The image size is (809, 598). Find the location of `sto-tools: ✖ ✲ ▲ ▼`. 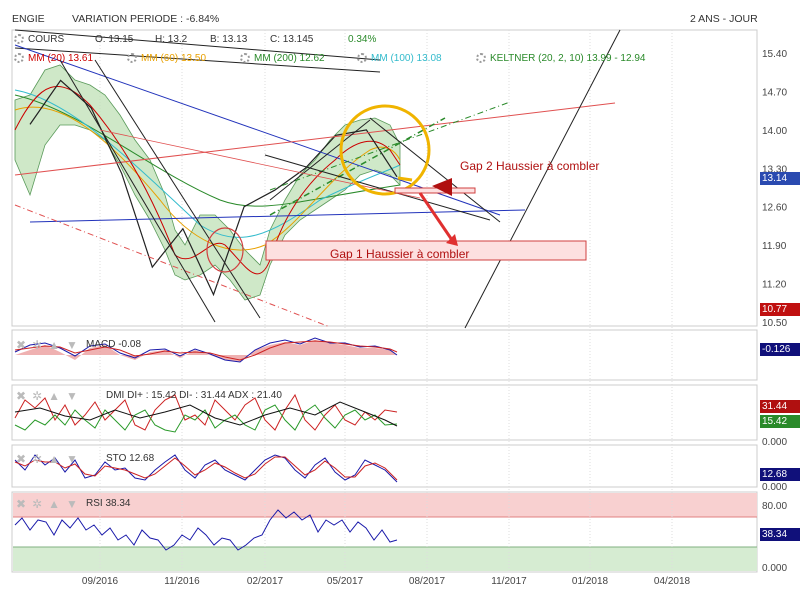

sto-tools: ✖ ✲ ▲ ▼ is located at coordinates (50, 459).